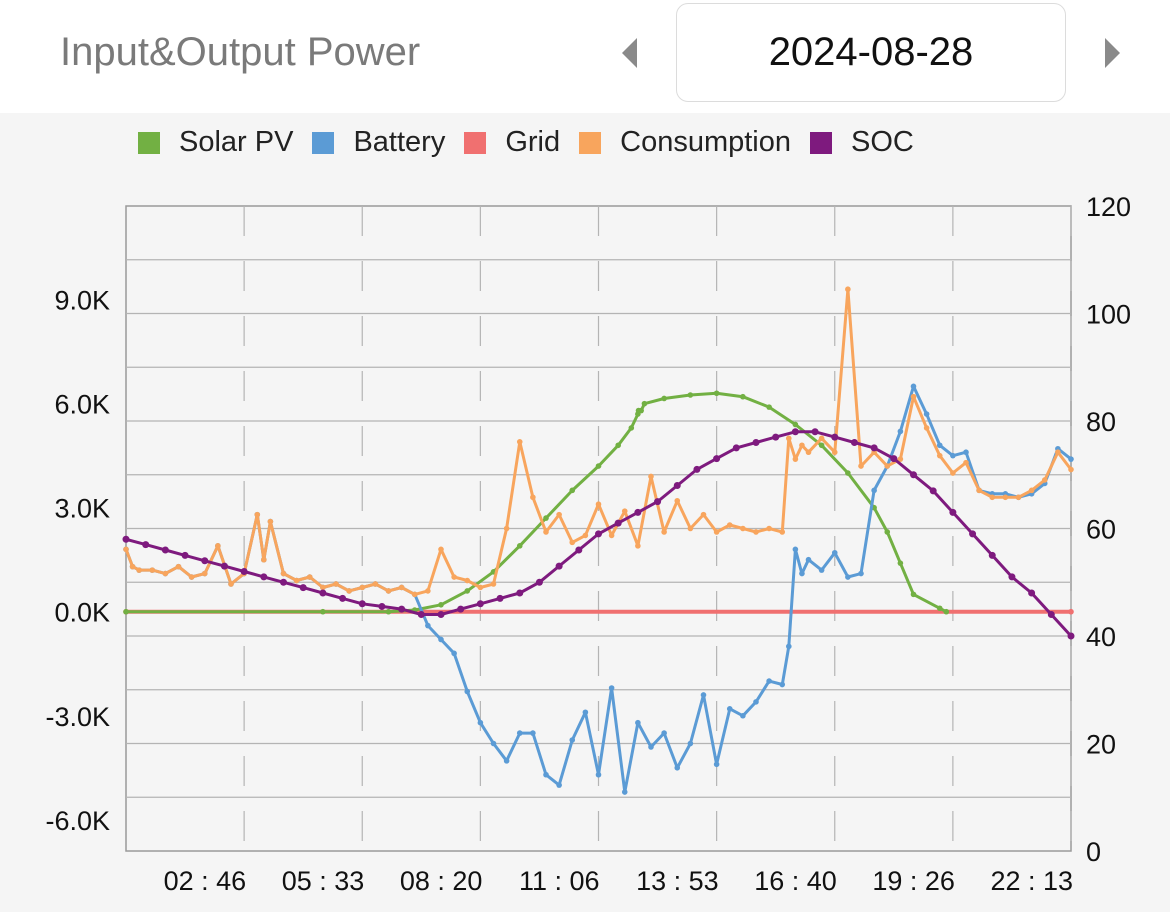 Image resolution: width=1170 pixels, height=912 pixels. I want to click on y-right-tick-label: 0, so click(1093, 852).